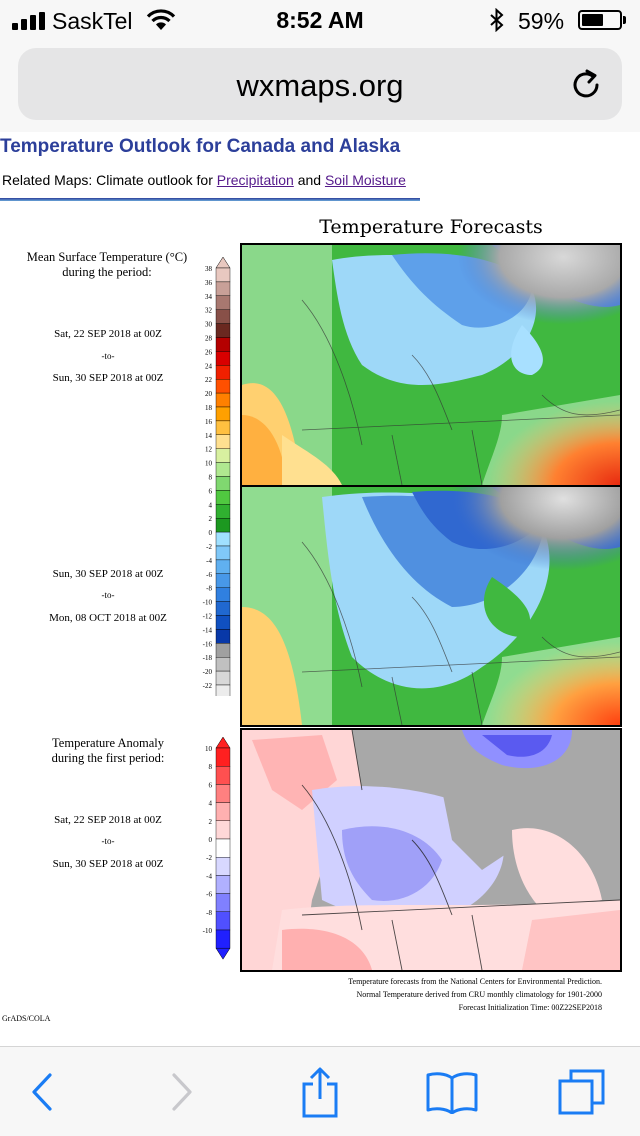 The width and height of the screenshot is (640, 1136). What do you see at coordinates (431, 606) in the screenshot?
I see `temperature-map-period2` at bounding box center [431, 606].